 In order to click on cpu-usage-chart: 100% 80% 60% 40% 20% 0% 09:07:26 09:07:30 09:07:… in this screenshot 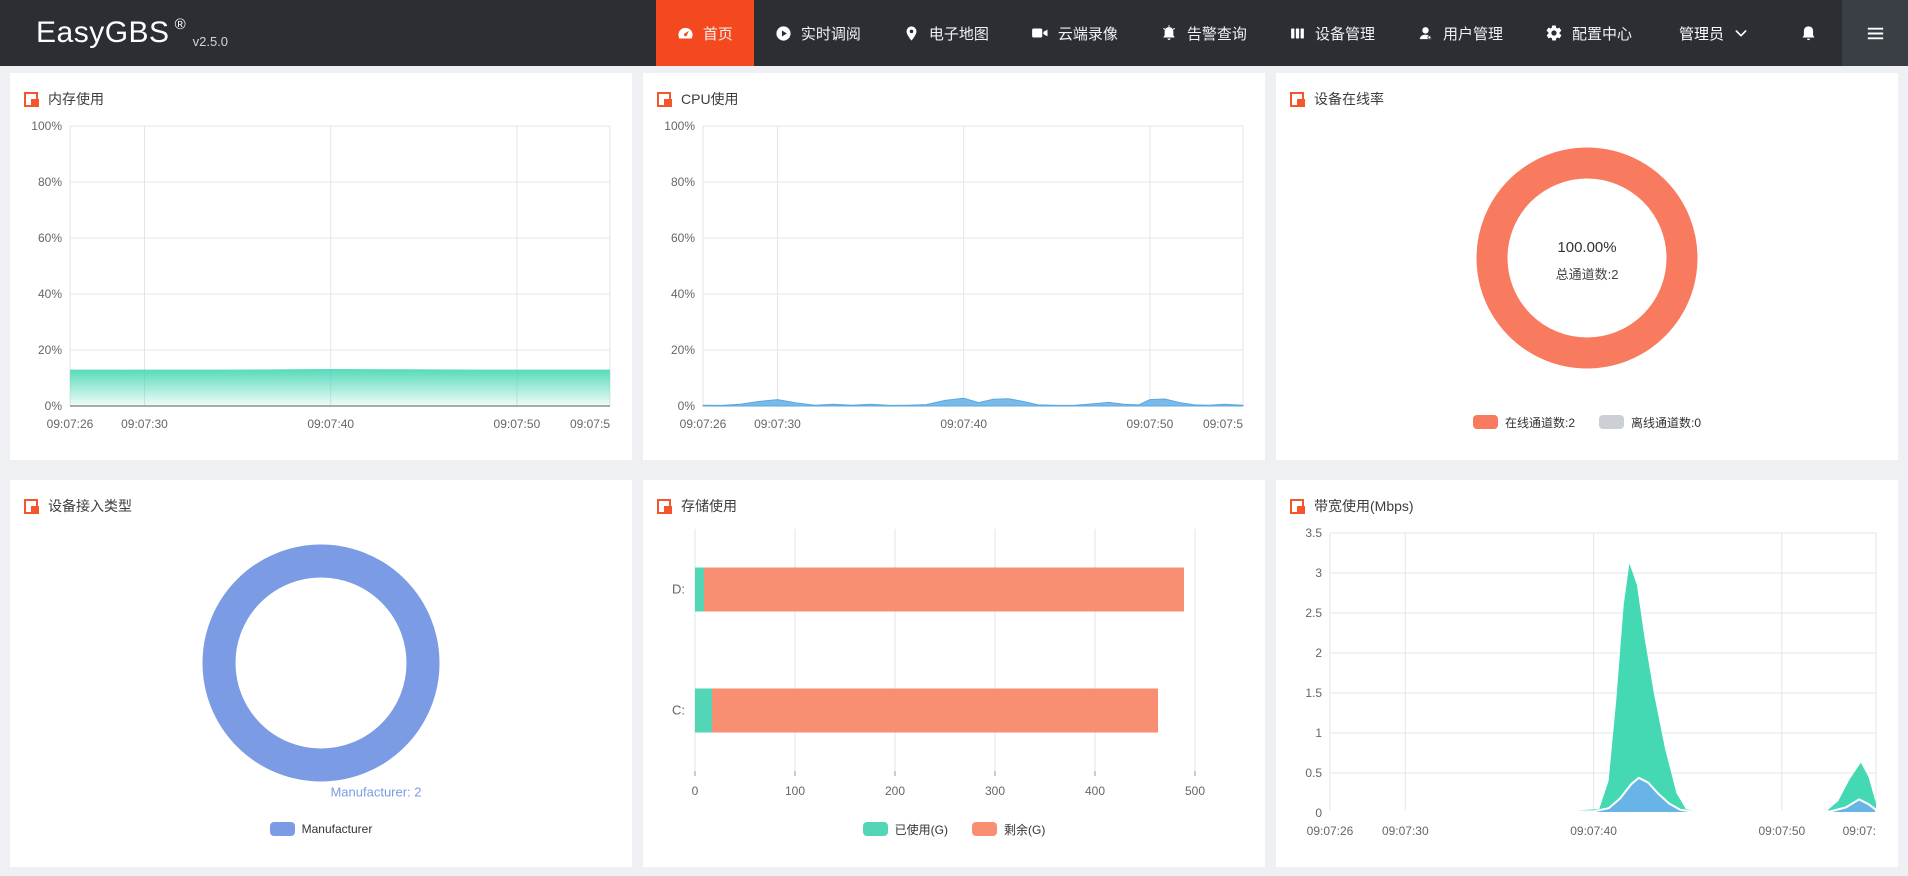, I will do `click(954, 277)`.